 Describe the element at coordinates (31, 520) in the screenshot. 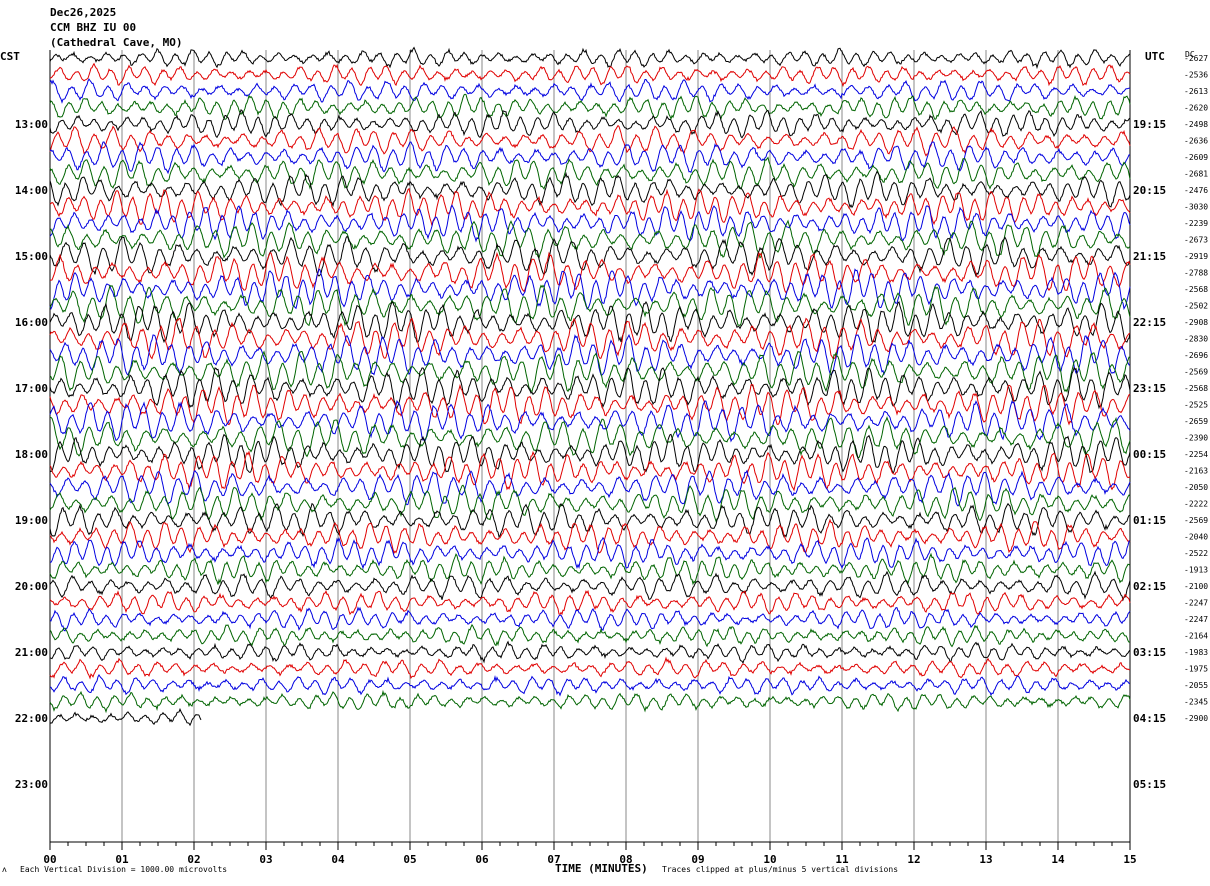

I see `left-hour-label: 19:00` at that location.